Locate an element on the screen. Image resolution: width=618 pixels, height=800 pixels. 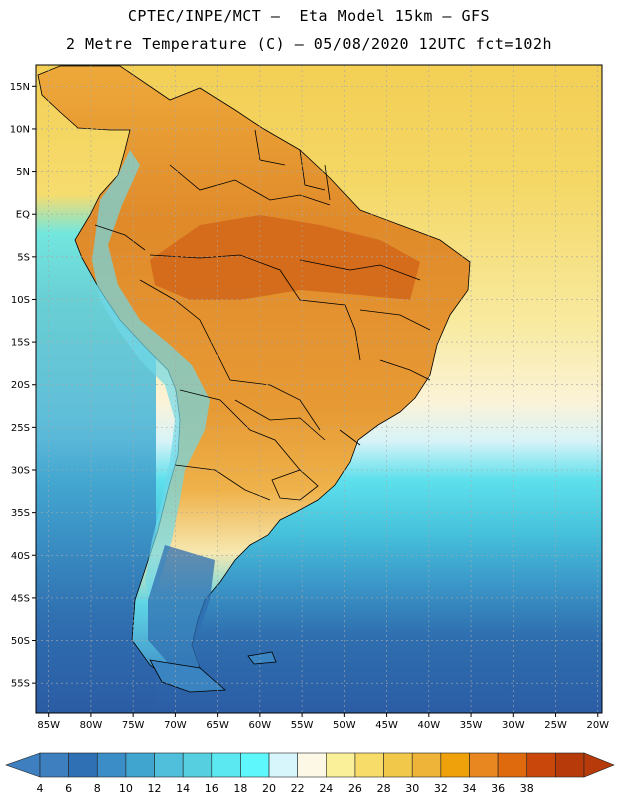
colorbar-arrow-right is located at coordinates (599, 765).